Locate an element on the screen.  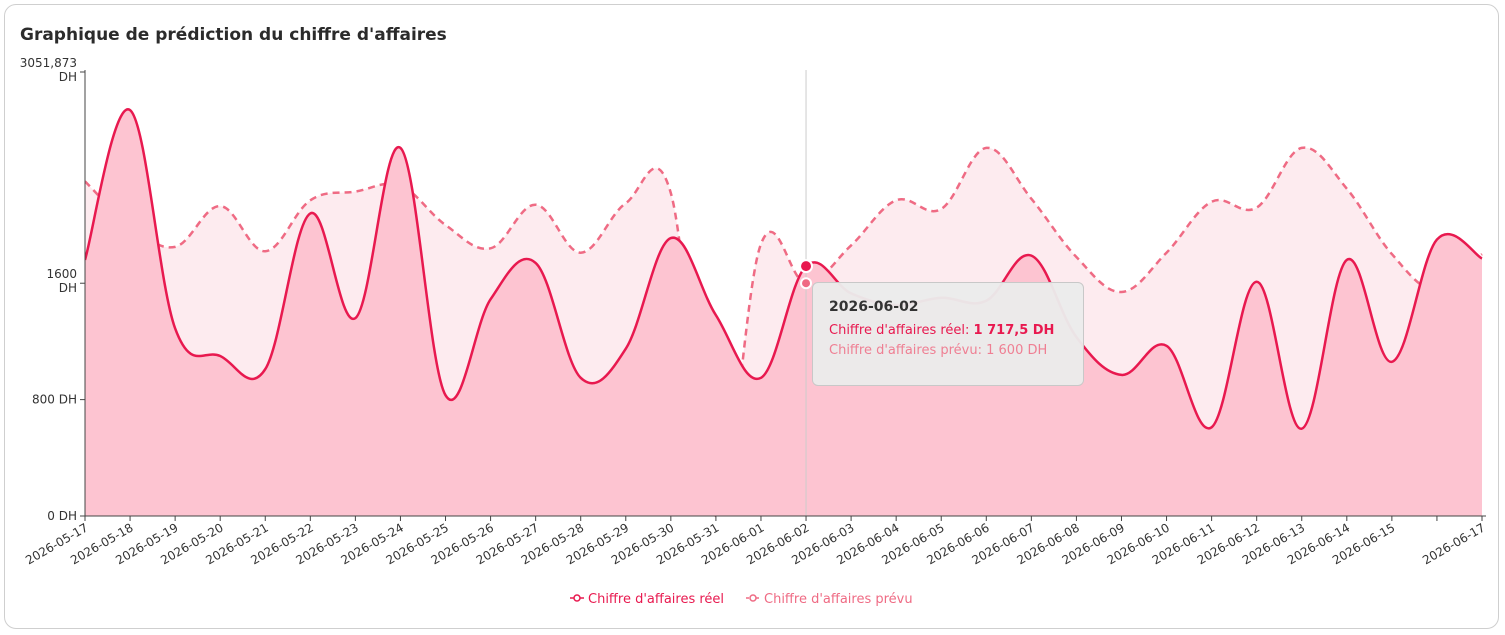
tooltip-real-label: Chiffre d'affaires réel: is located at coordinates (901, 330).